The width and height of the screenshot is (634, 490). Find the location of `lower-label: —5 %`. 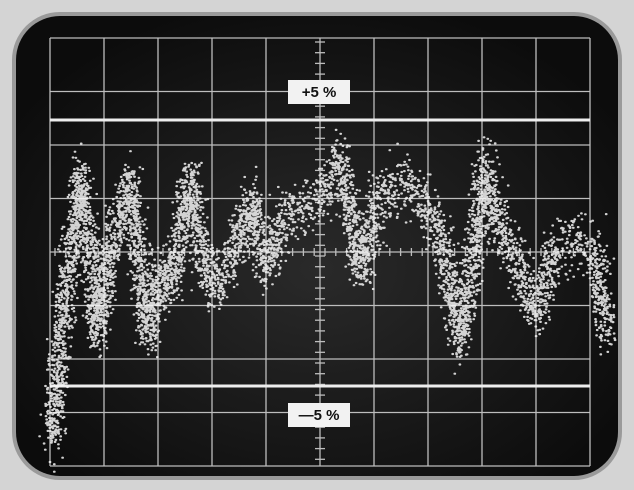

lower-label: —5 % is located at coordinates (319, 415).